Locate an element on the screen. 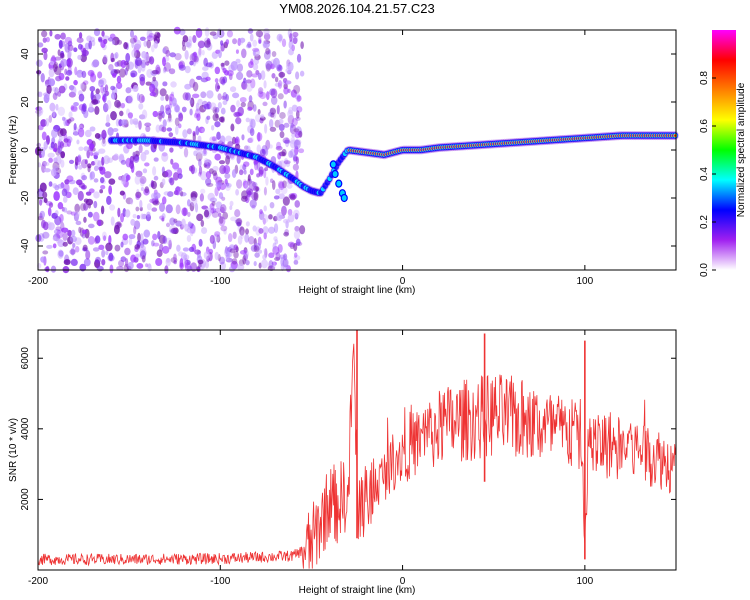 Image resolution: width=750 pixels, height=600 pixels. y-tick-label: -40 is located at coordinates (25, 245).